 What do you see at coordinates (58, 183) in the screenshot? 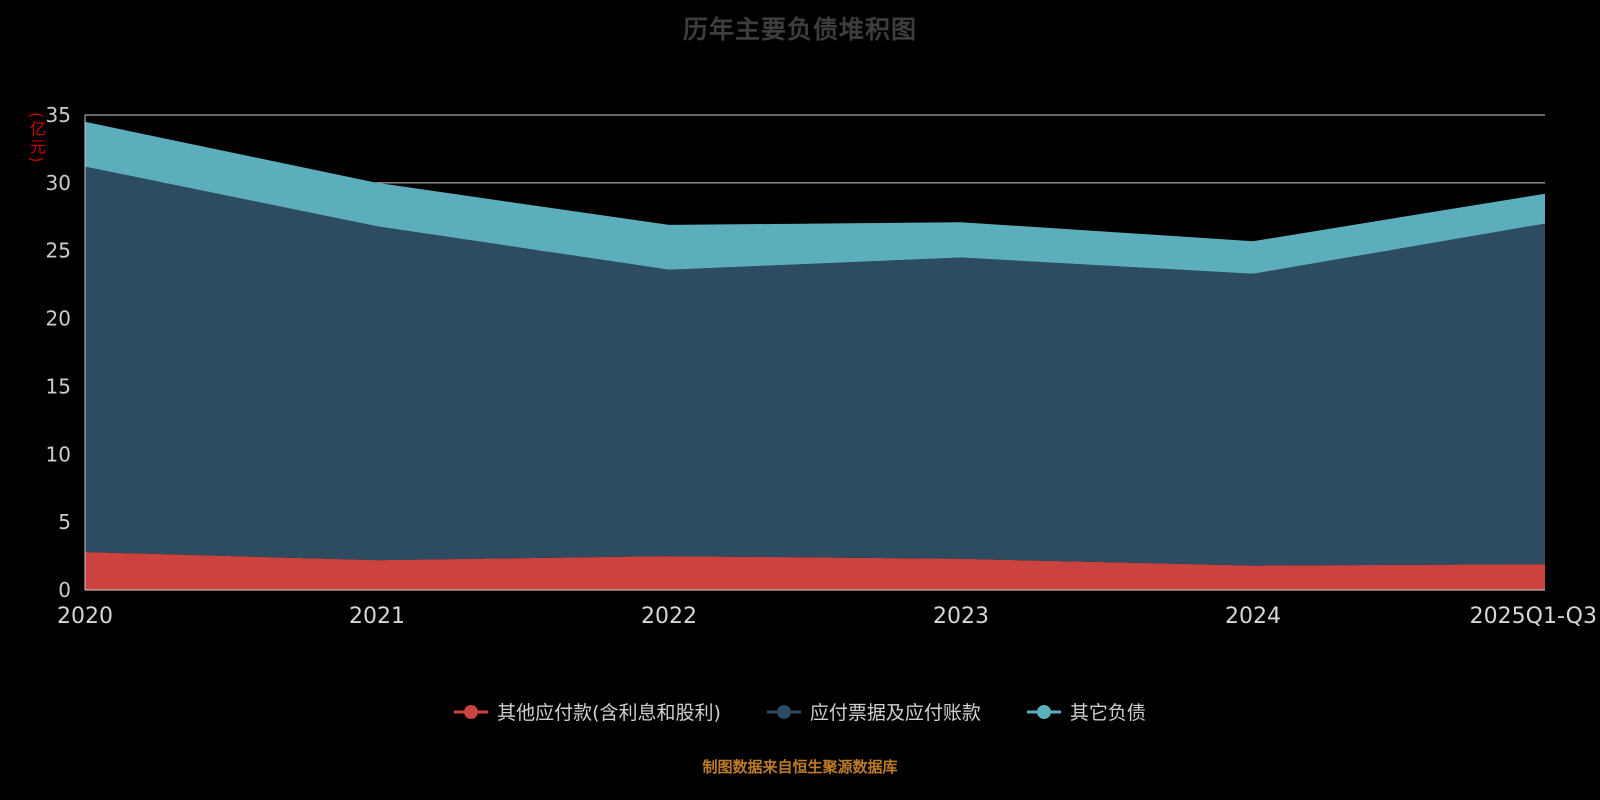
I see `y-tick-label: 30` at bounding box center [58, 183].